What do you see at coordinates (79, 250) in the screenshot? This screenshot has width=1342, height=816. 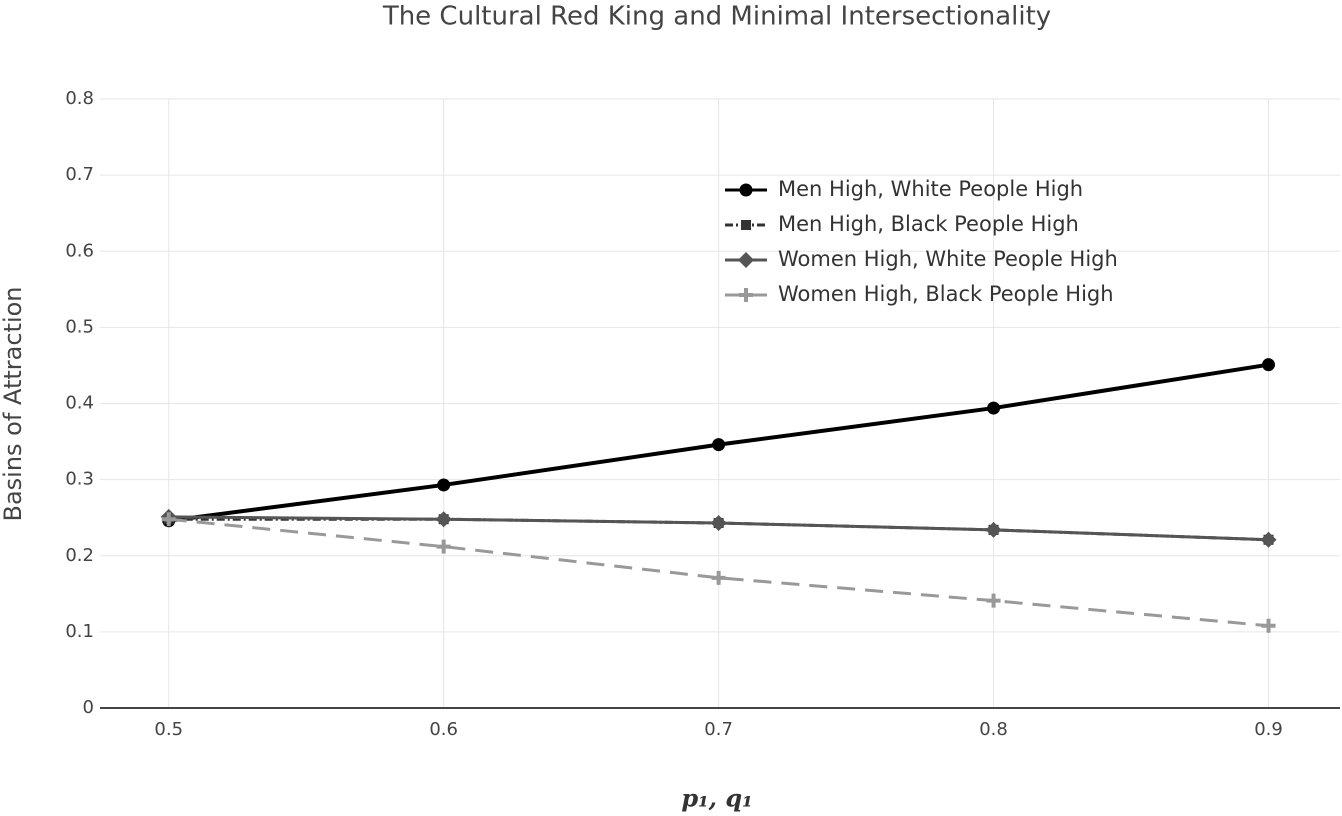 I see `y-tick-label: 0.6` at bounding box center [79, 250].